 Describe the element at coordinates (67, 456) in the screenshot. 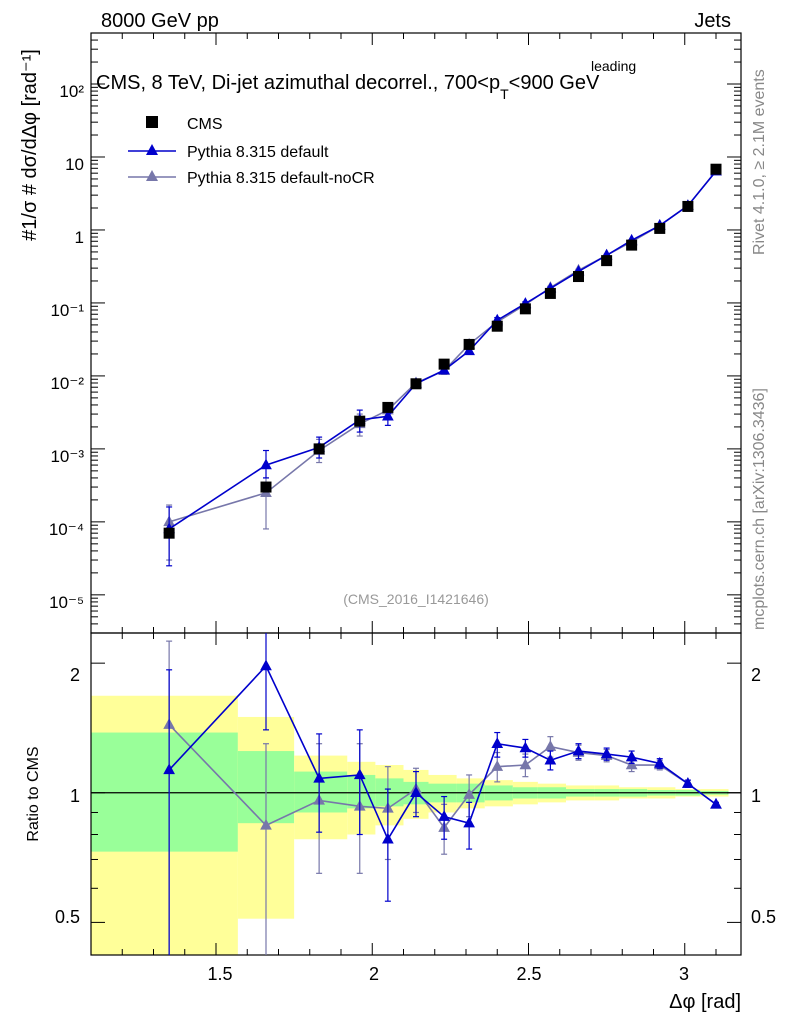

I see `y-tick-label: 10⁻³` at that location.